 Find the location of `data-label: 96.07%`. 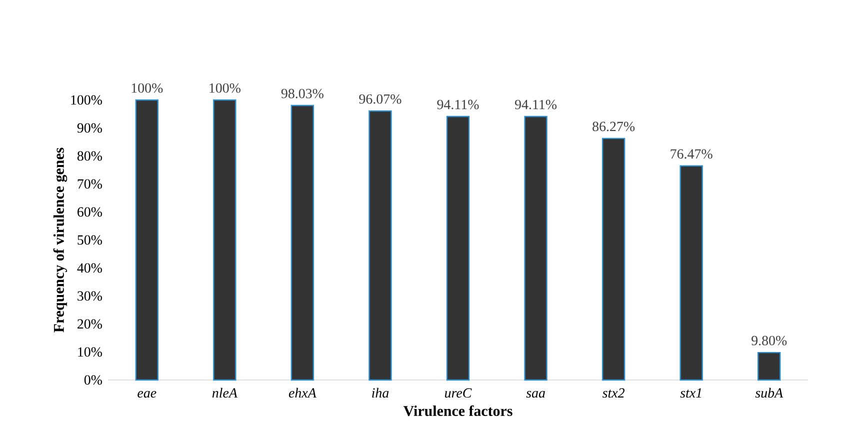

data-label: 96.07% is located at coordinates (380, 99).